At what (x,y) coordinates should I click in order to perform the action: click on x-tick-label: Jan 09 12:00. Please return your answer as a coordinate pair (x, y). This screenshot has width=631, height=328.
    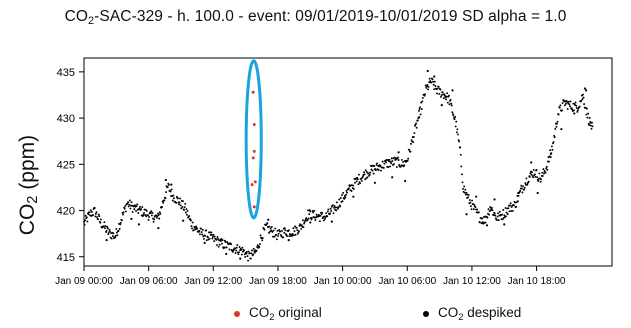
    Looking at the image, I should click on (213, 281).